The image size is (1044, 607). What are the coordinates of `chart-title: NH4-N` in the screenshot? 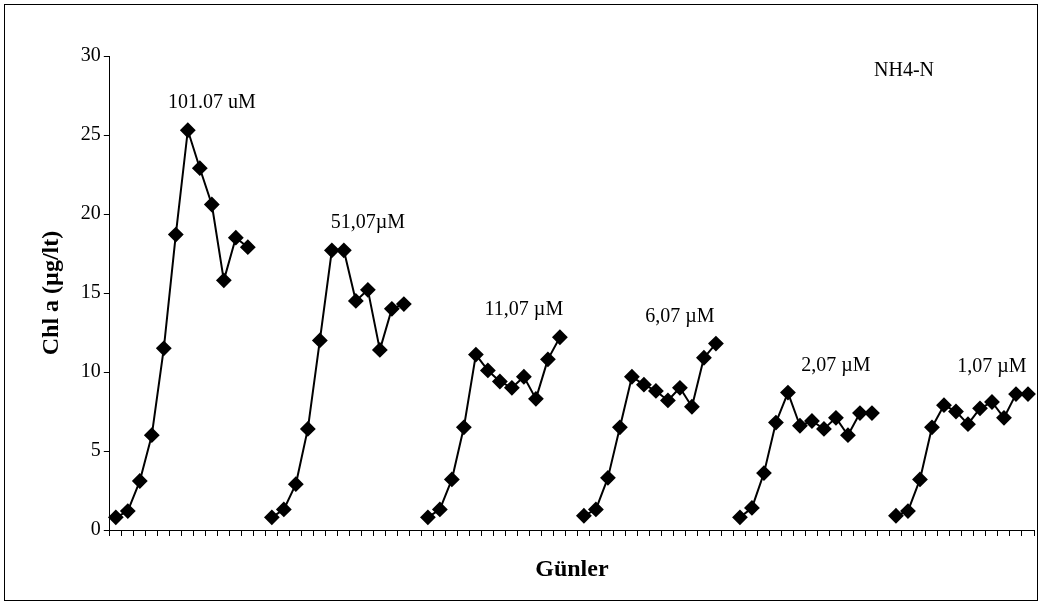 It's located at (904, 69).